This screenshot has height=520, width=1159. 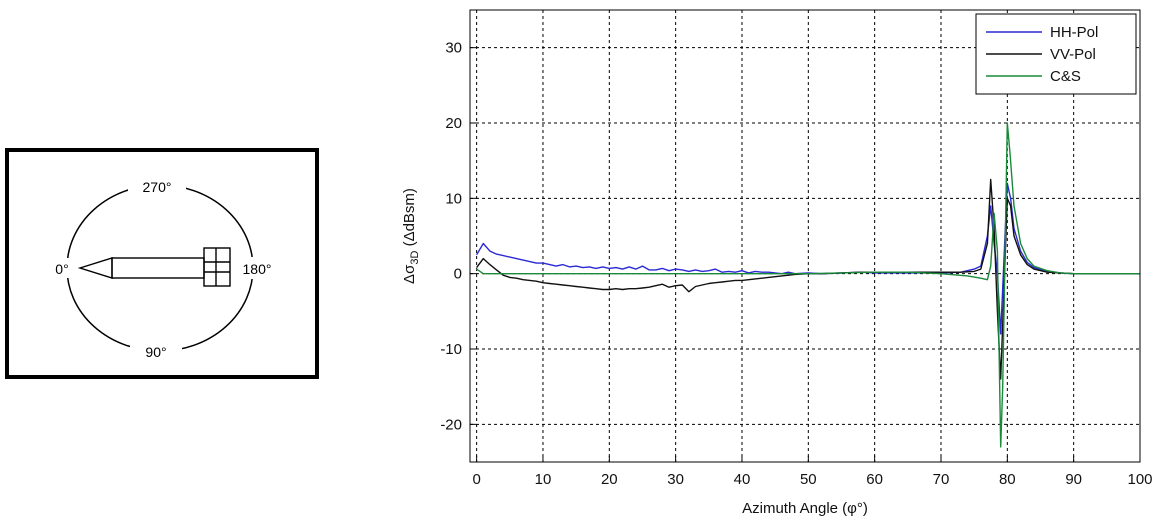 I want to click on orientation-diagram: 270° 90° 0° 180°, so click(x=162, y=263).